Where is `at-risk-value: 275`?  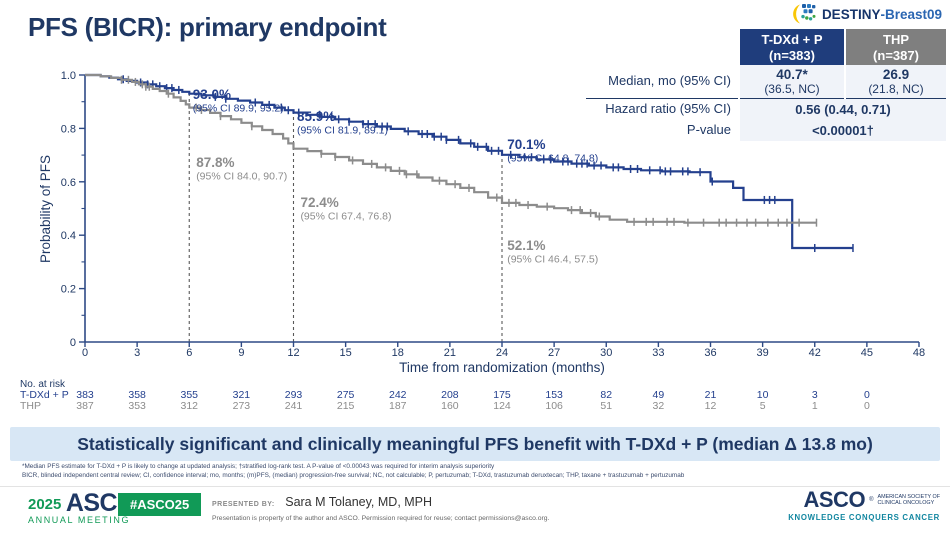
at-risk-value: 275 is located at coordinates (346, 395).